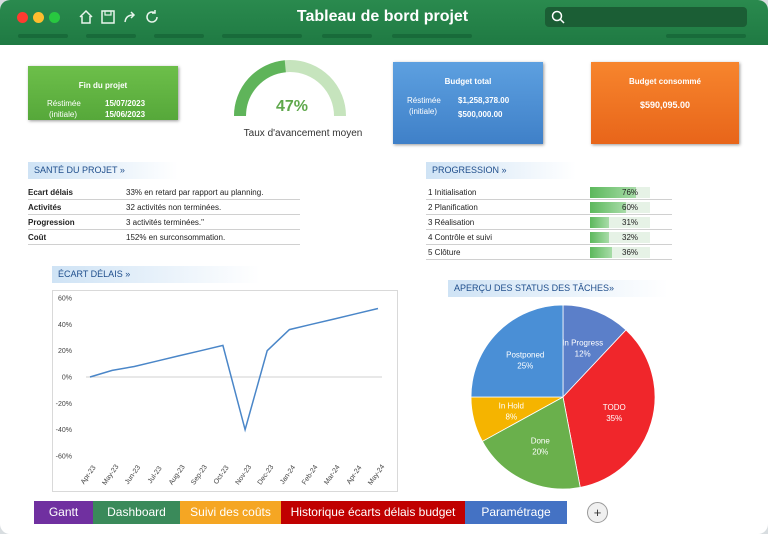  What do you see at coordinates (614, 418) in the screenshot?
I see `pie-slice-pct: 35%` at bounding box center [614, 418].